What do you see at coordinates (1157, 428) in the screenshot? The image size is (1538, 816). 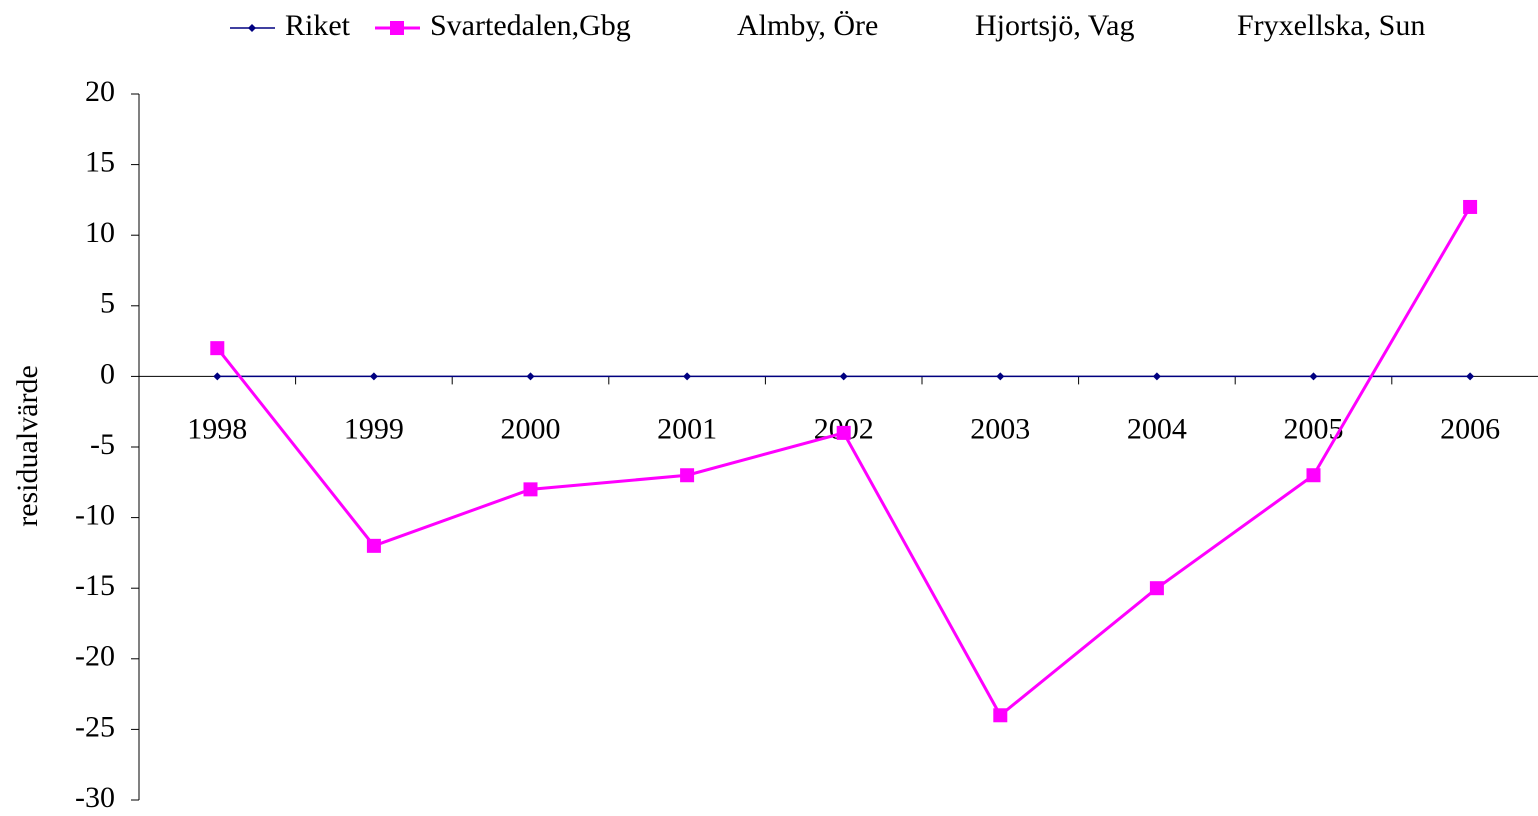 I see `x-tick-label: 2004` at bounding box center [1157, 428].